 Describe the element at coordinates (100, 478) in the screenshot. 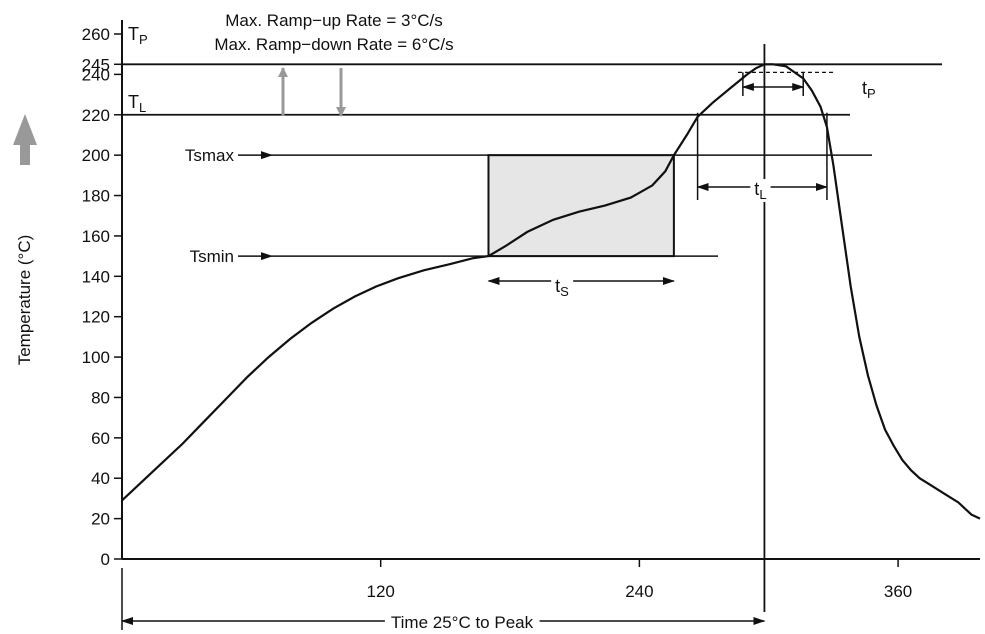

I see `y-tick-label: 40` at that location.